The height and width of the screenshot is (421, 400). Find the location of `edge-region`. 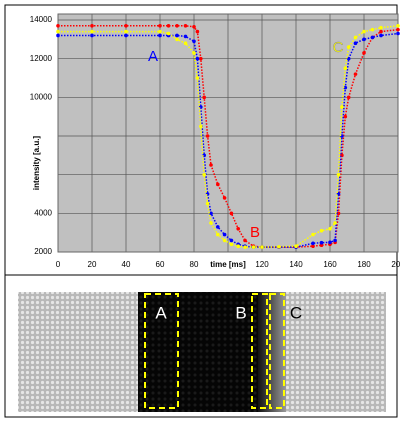

edge-region is located at coordinates (272, 352).